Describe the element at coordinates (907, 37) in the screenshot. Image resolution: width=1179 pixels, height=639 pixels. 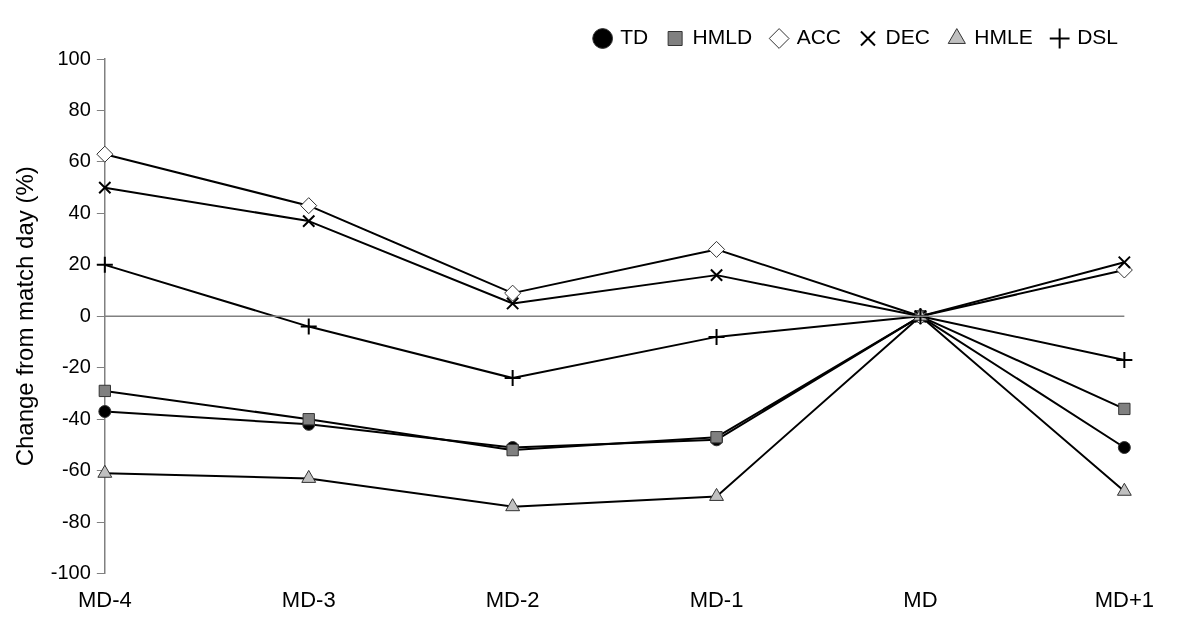
I see `legend-label: DEC` at that location.